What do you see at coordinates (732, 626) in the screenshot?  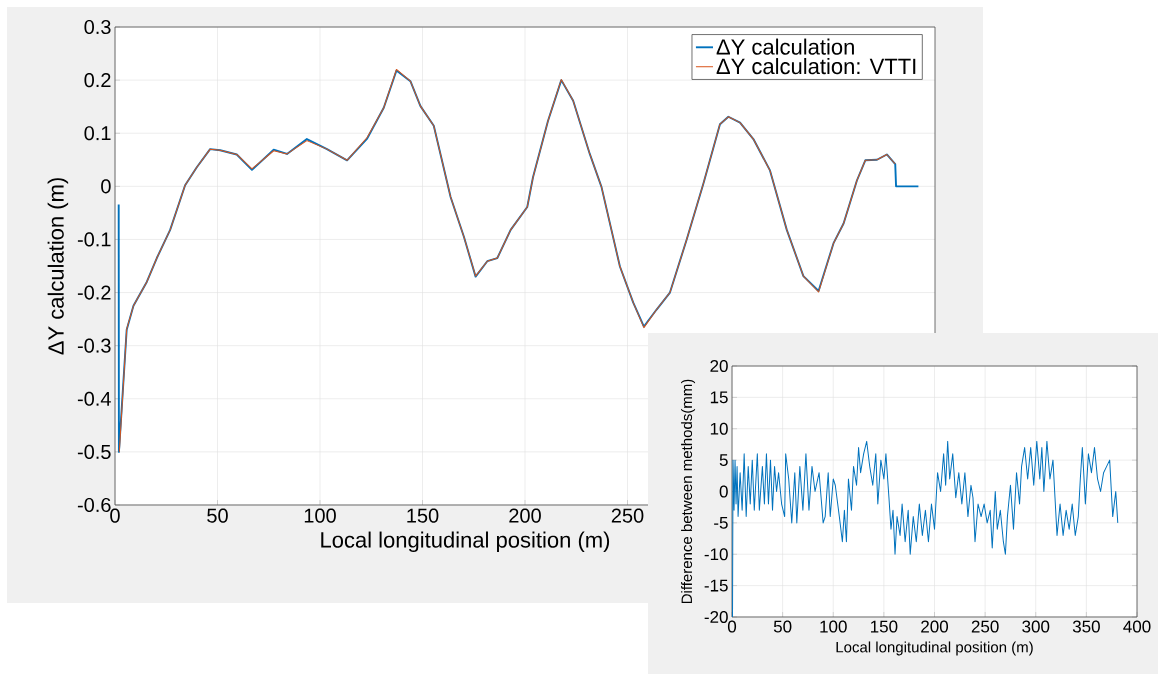 I see `x-tick-label: 0` at bounding box center [732, 626].